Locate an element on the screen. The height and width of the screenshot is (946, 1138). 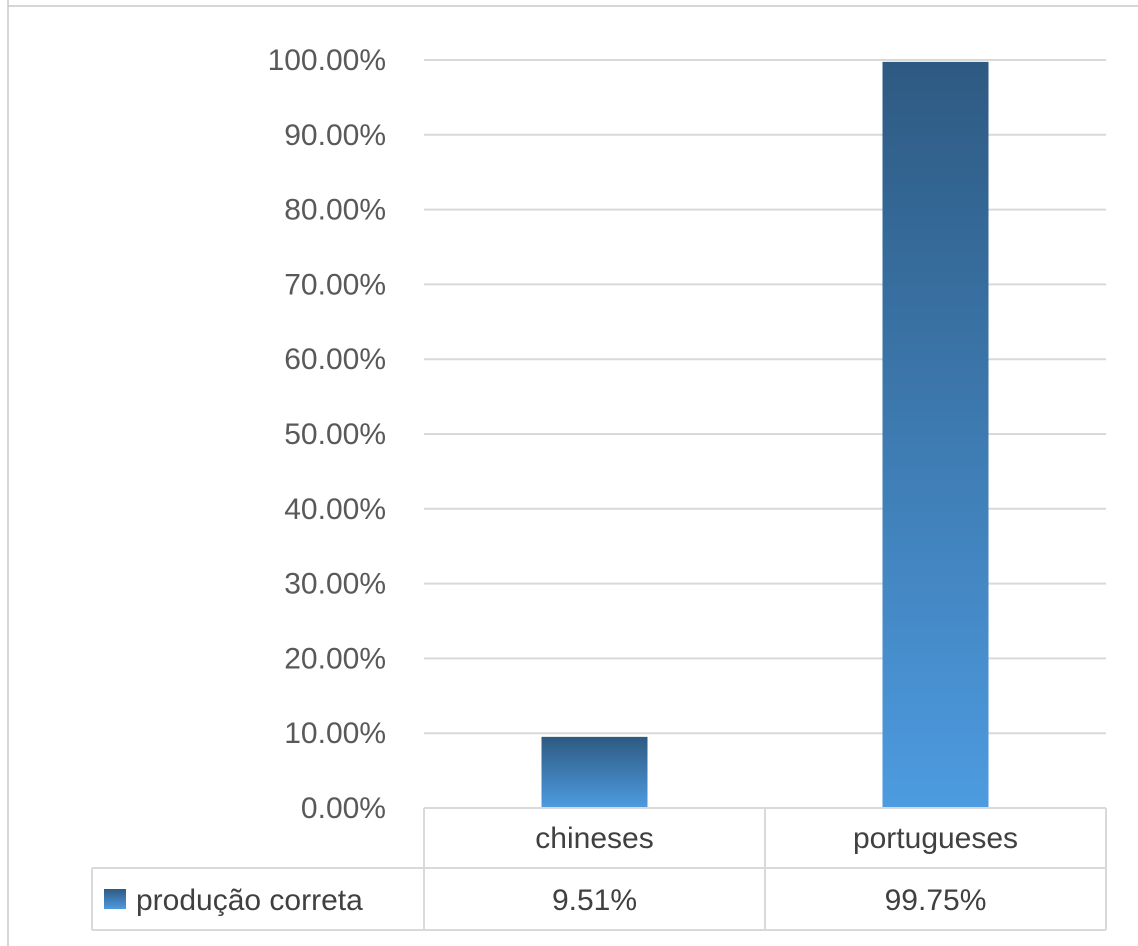
y-tick-label: 10.00% is located at coordinates (335, 733).